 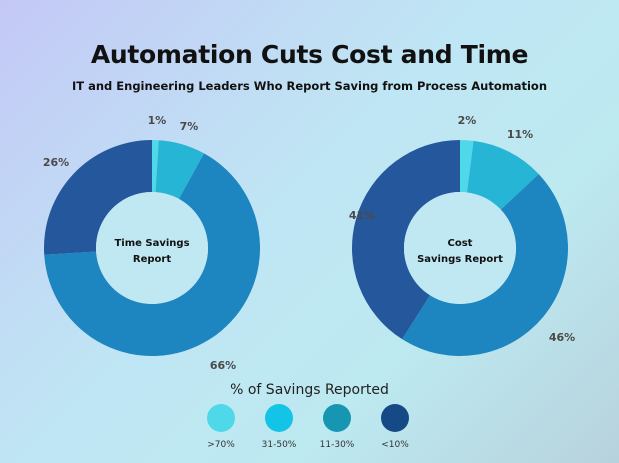 What do you see at coordinates (223, 365) in the screenshot?
I see `slice-value-label: 66%` at bounding box center [223, 365].